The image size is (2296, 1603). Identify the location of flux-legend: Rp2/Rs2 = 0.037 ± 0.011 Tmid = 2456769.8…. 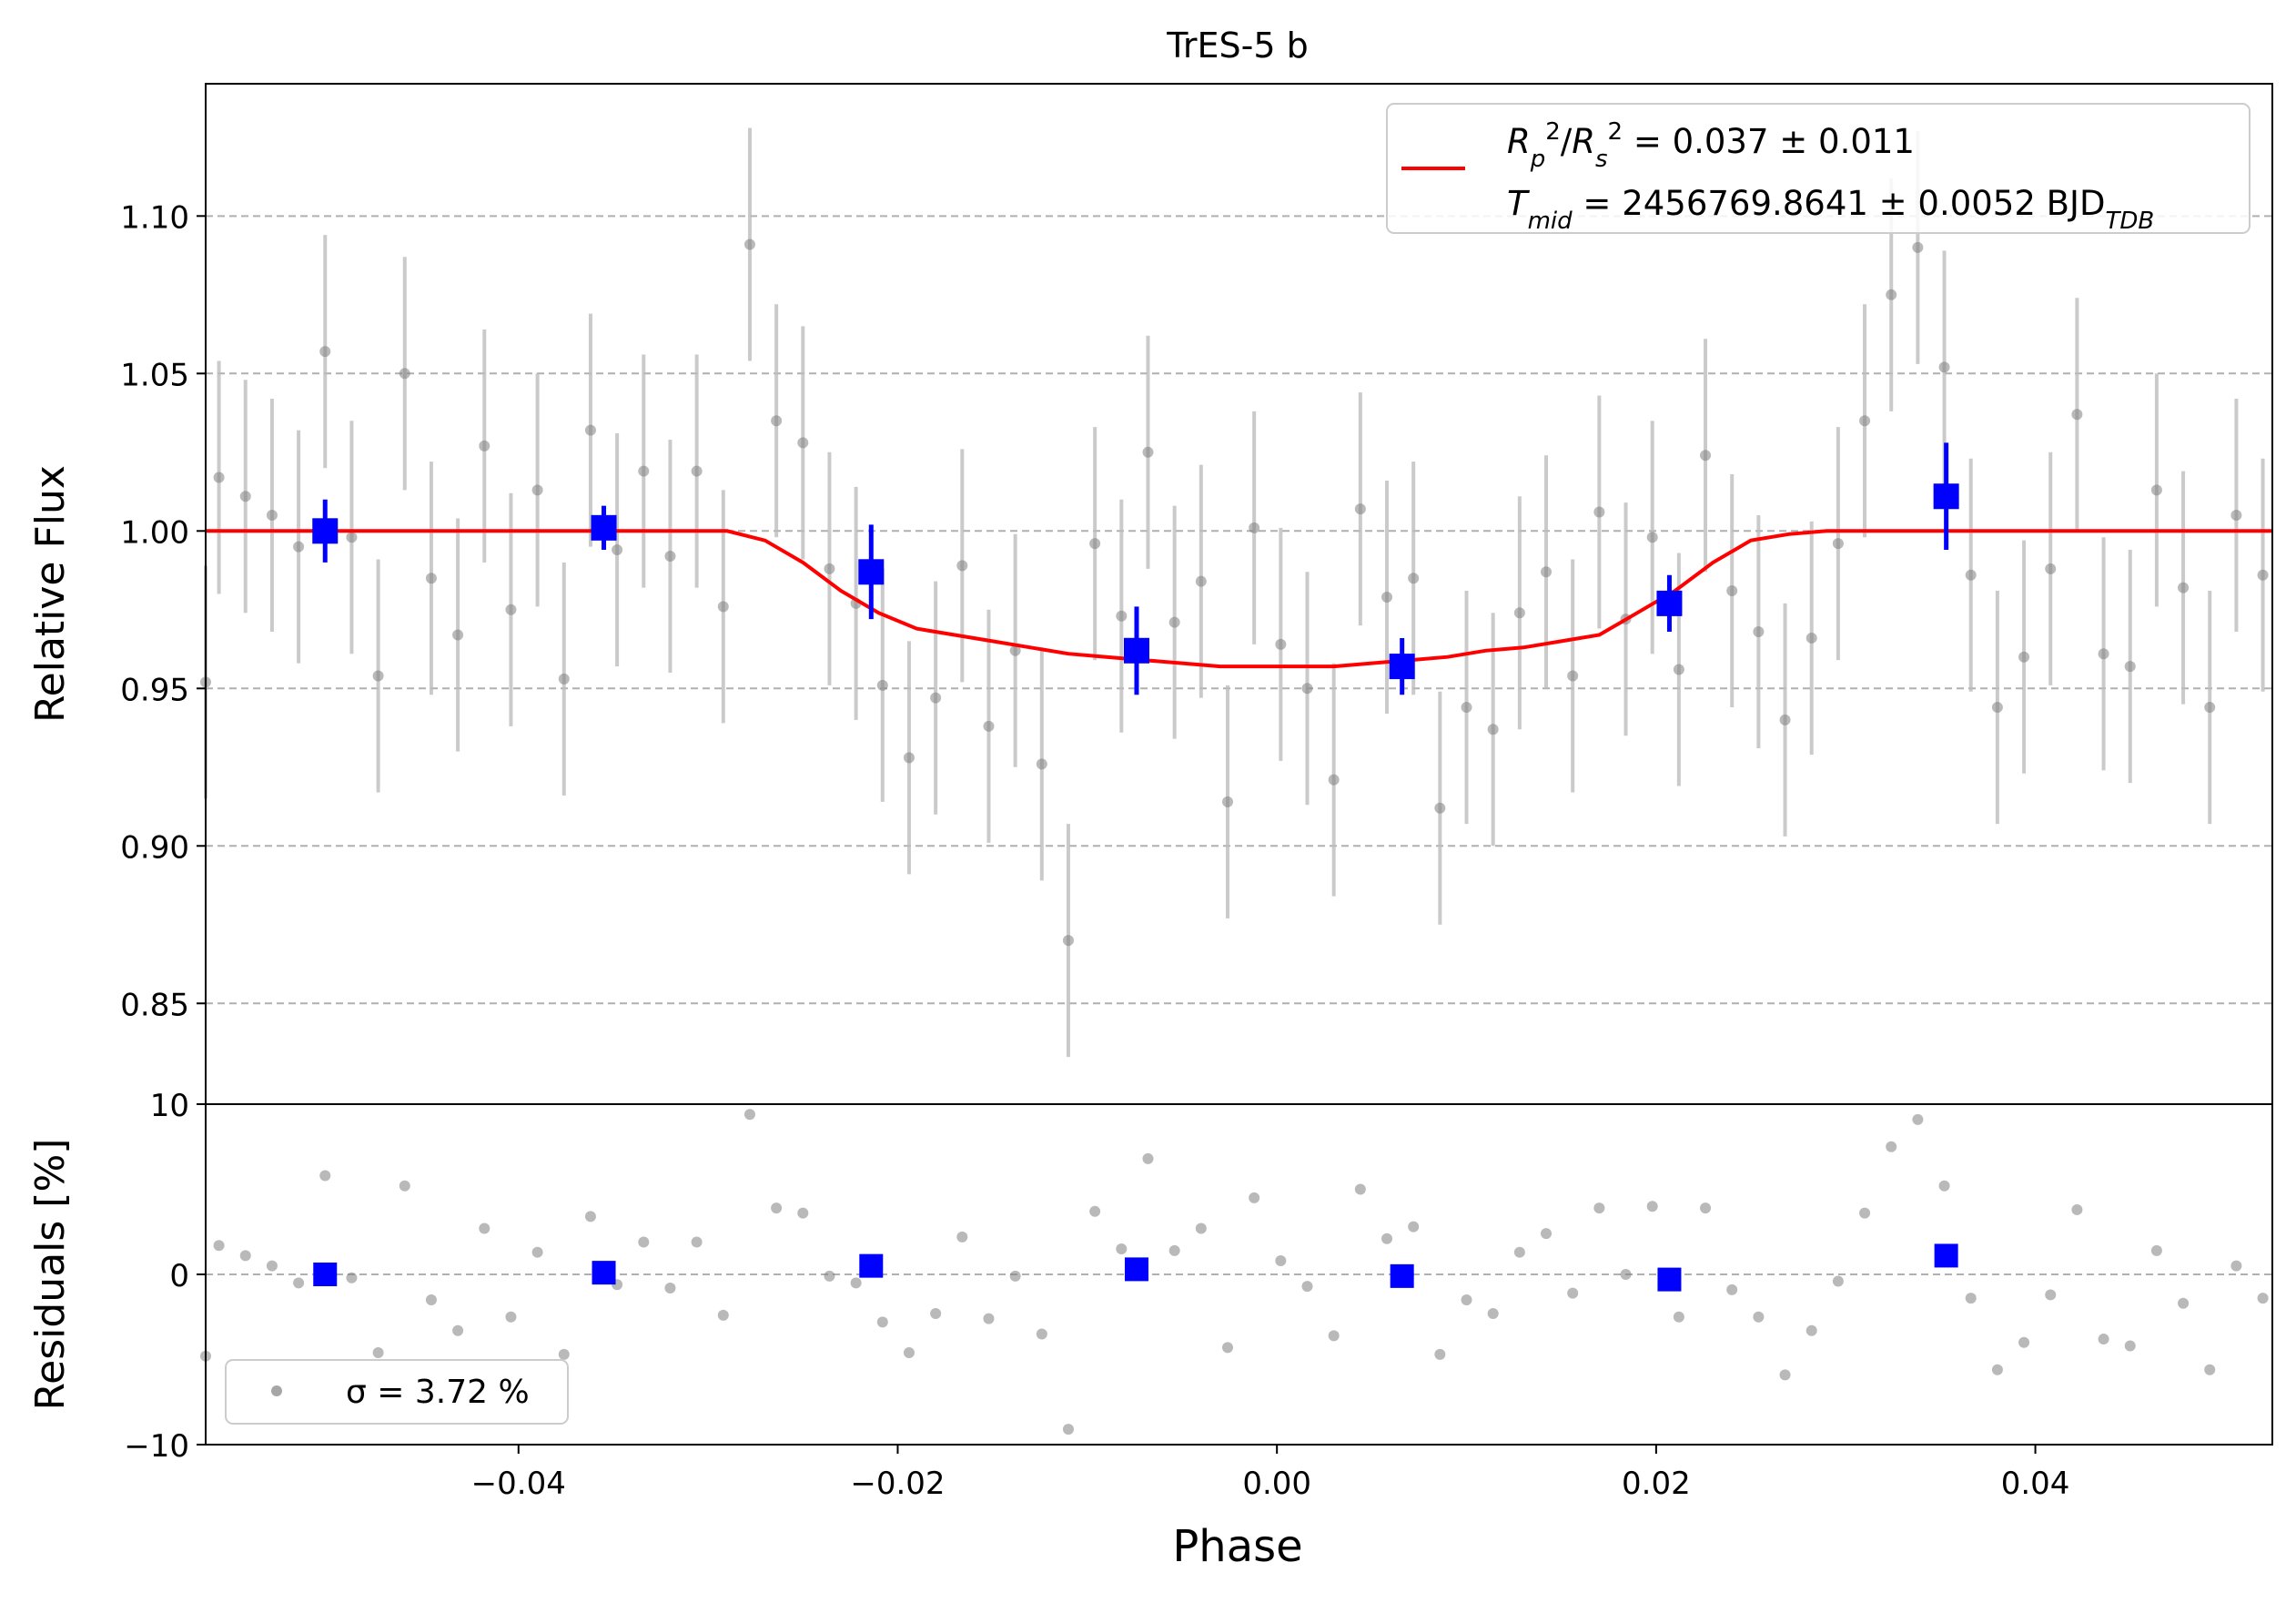
(1818, 169).